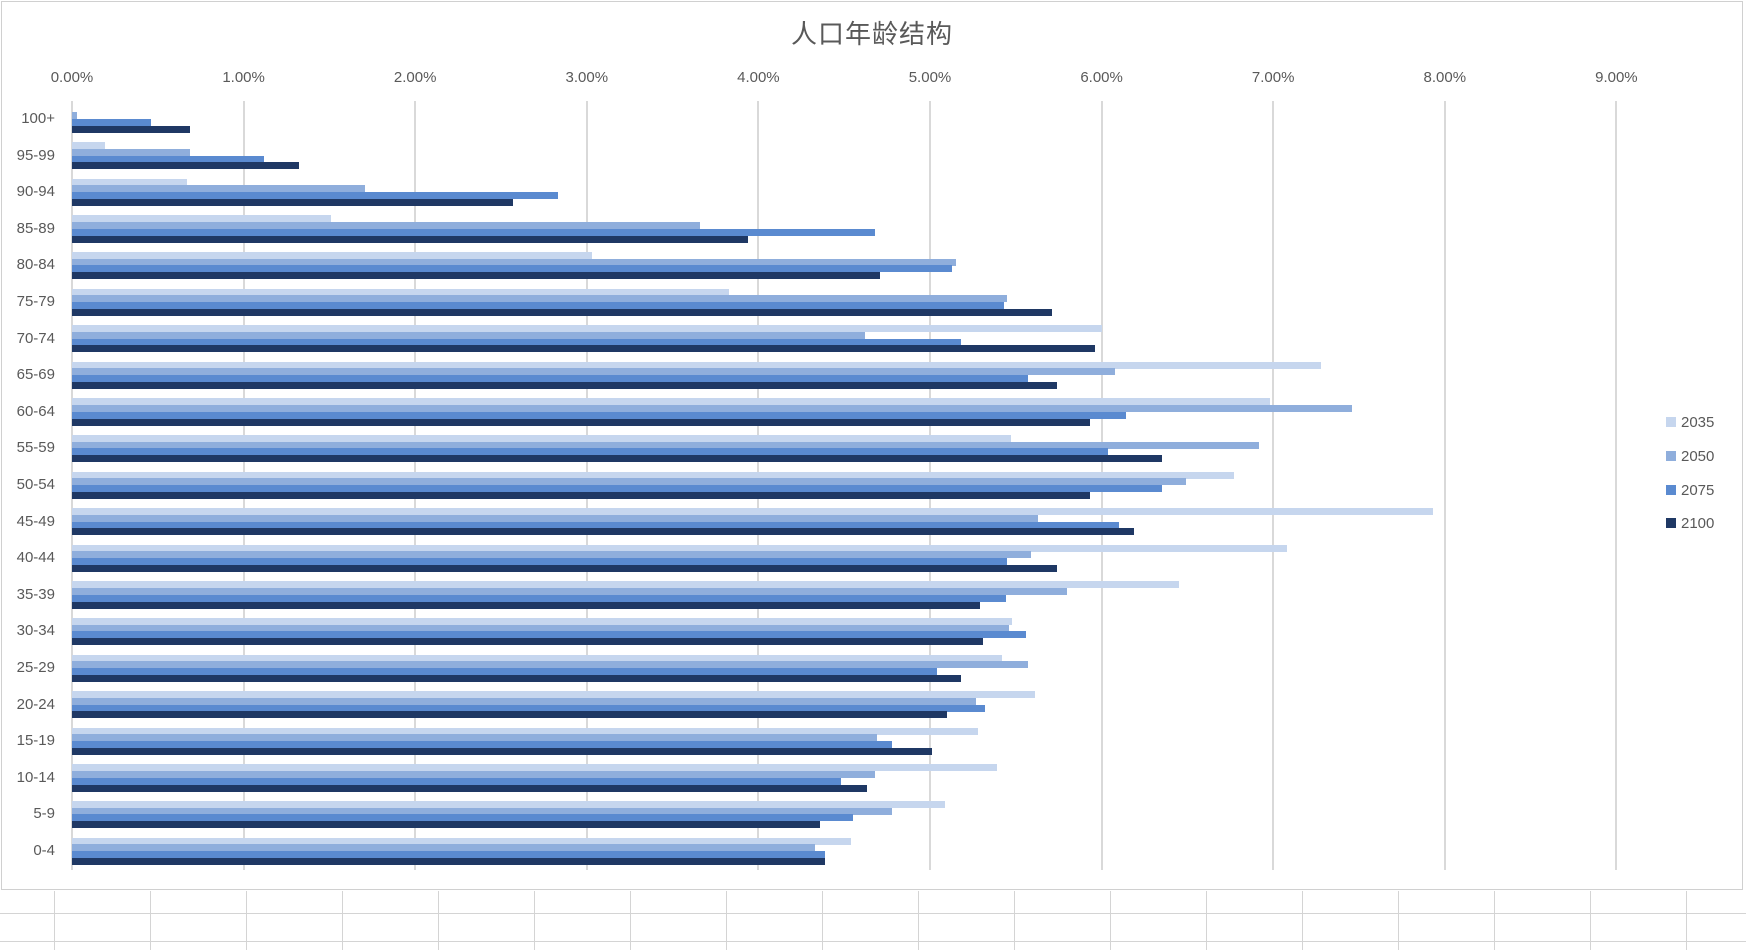  Describe the element at coordinates (1690, 523) in the screenshot. I see `legend-item-2100: 2100` at that location.